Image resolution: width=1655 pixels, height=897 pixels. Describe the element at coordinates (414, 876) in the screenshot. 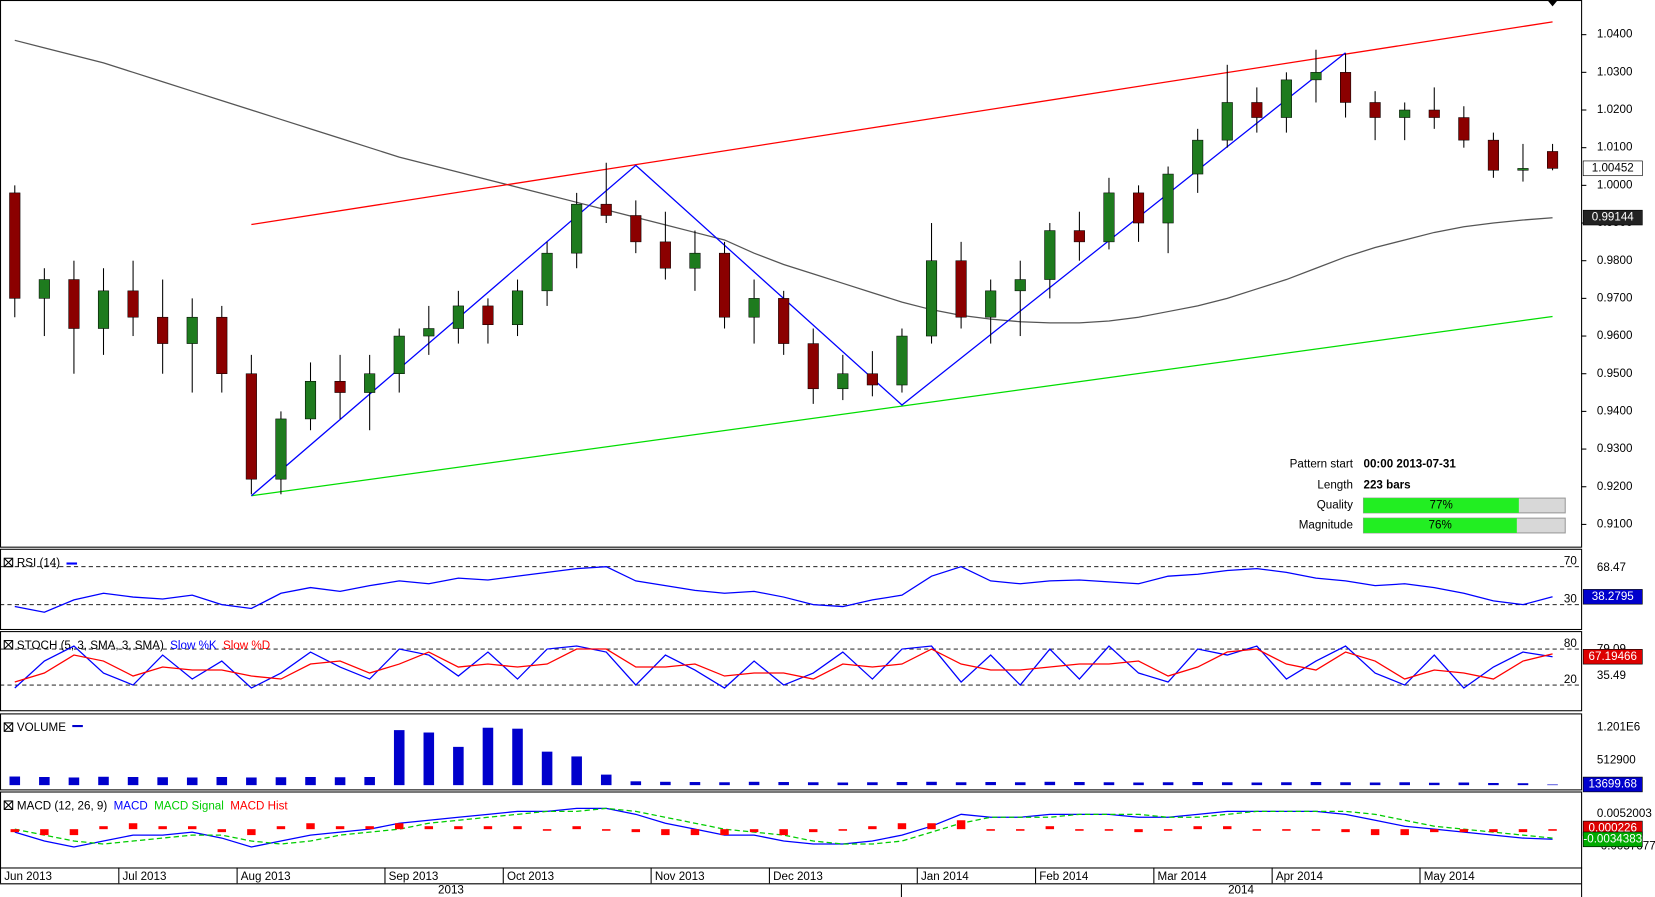

I see `x-tick-label: Sep 2013` at that location.